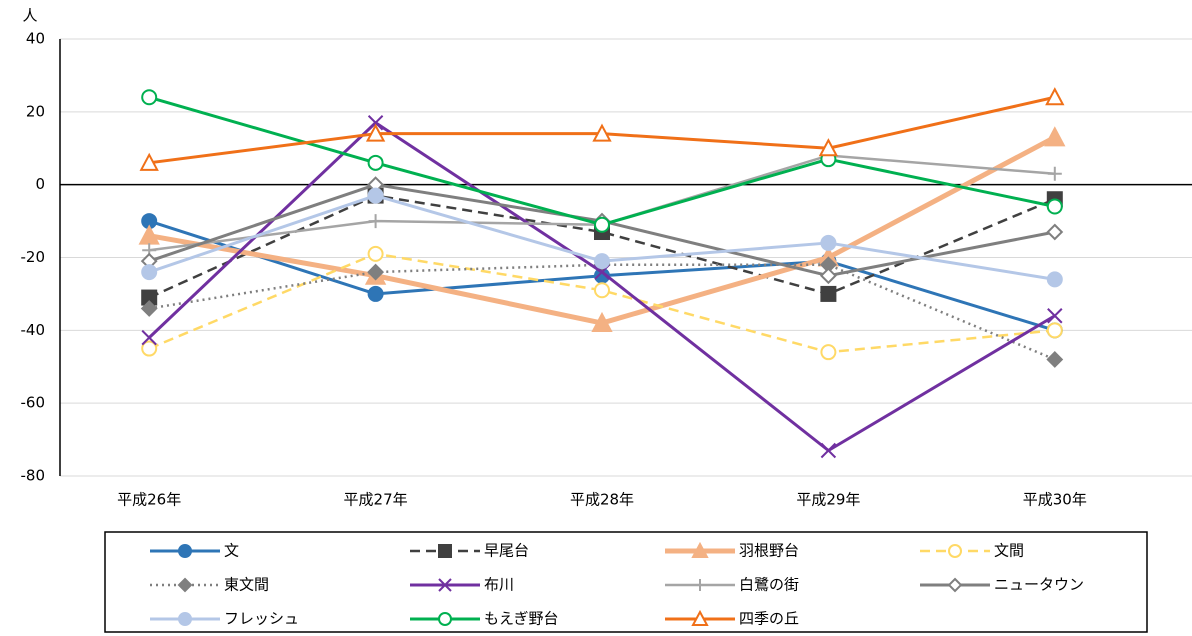 The height and width of the screenshot is (636, 1192). What do you see at coordinates (828, 500) in the screenshot?
I see `x-tick-label: 平成29年` at bounding box center [828, 500].